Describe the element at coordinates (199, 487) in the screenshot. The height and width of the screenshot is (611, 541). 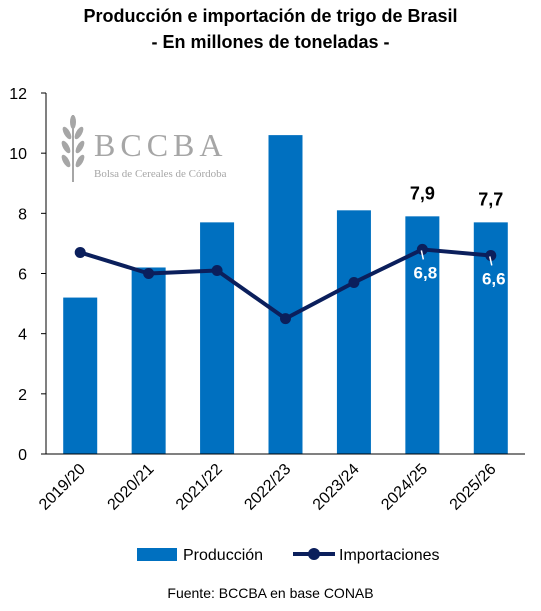
I see `x-tick-label-2: 2021/22` at that location.